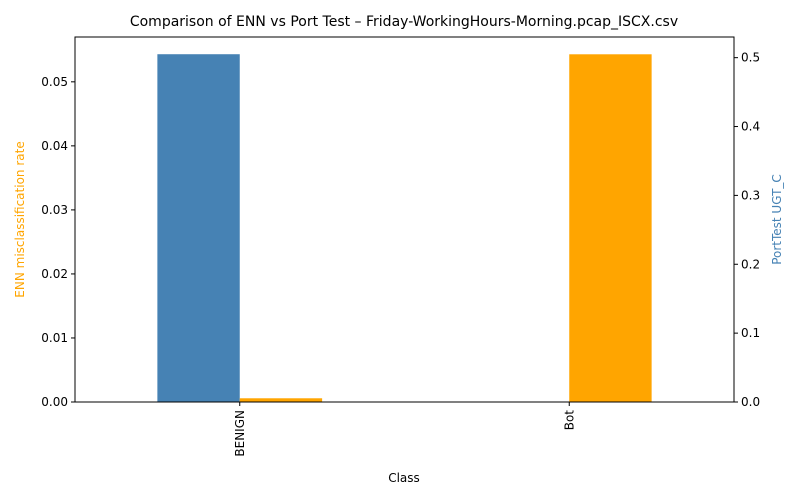 The height and width of the screenshot is (500, 800). I want to click on left-y-tick-label: 0.04, so click(54, 146).